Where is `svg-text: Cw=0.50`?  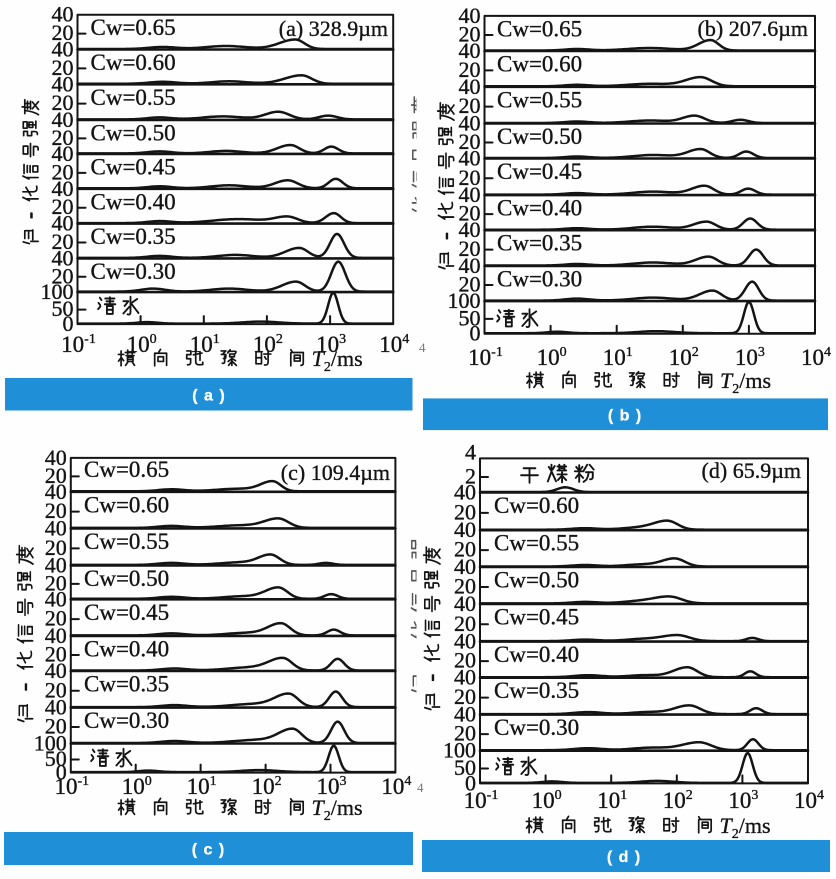
svg-text: Cw=0.50 is located at coordinates (126, 578).